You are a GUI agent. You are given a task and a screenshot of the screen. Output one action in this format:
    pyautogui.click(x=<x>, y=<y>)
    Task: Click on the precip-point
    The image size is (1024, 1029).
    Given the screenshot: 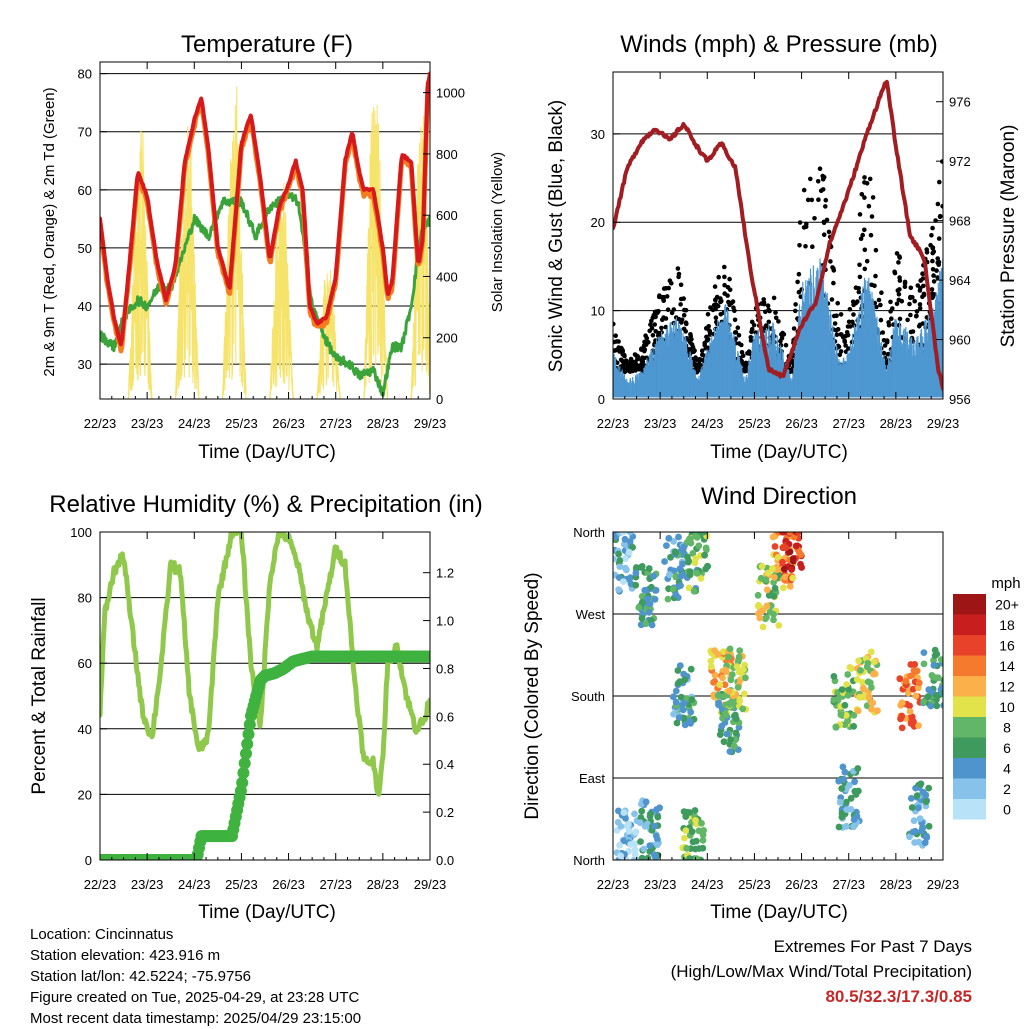 What is the action you would take?
    pyautogui.click(x=246, y=753)
    